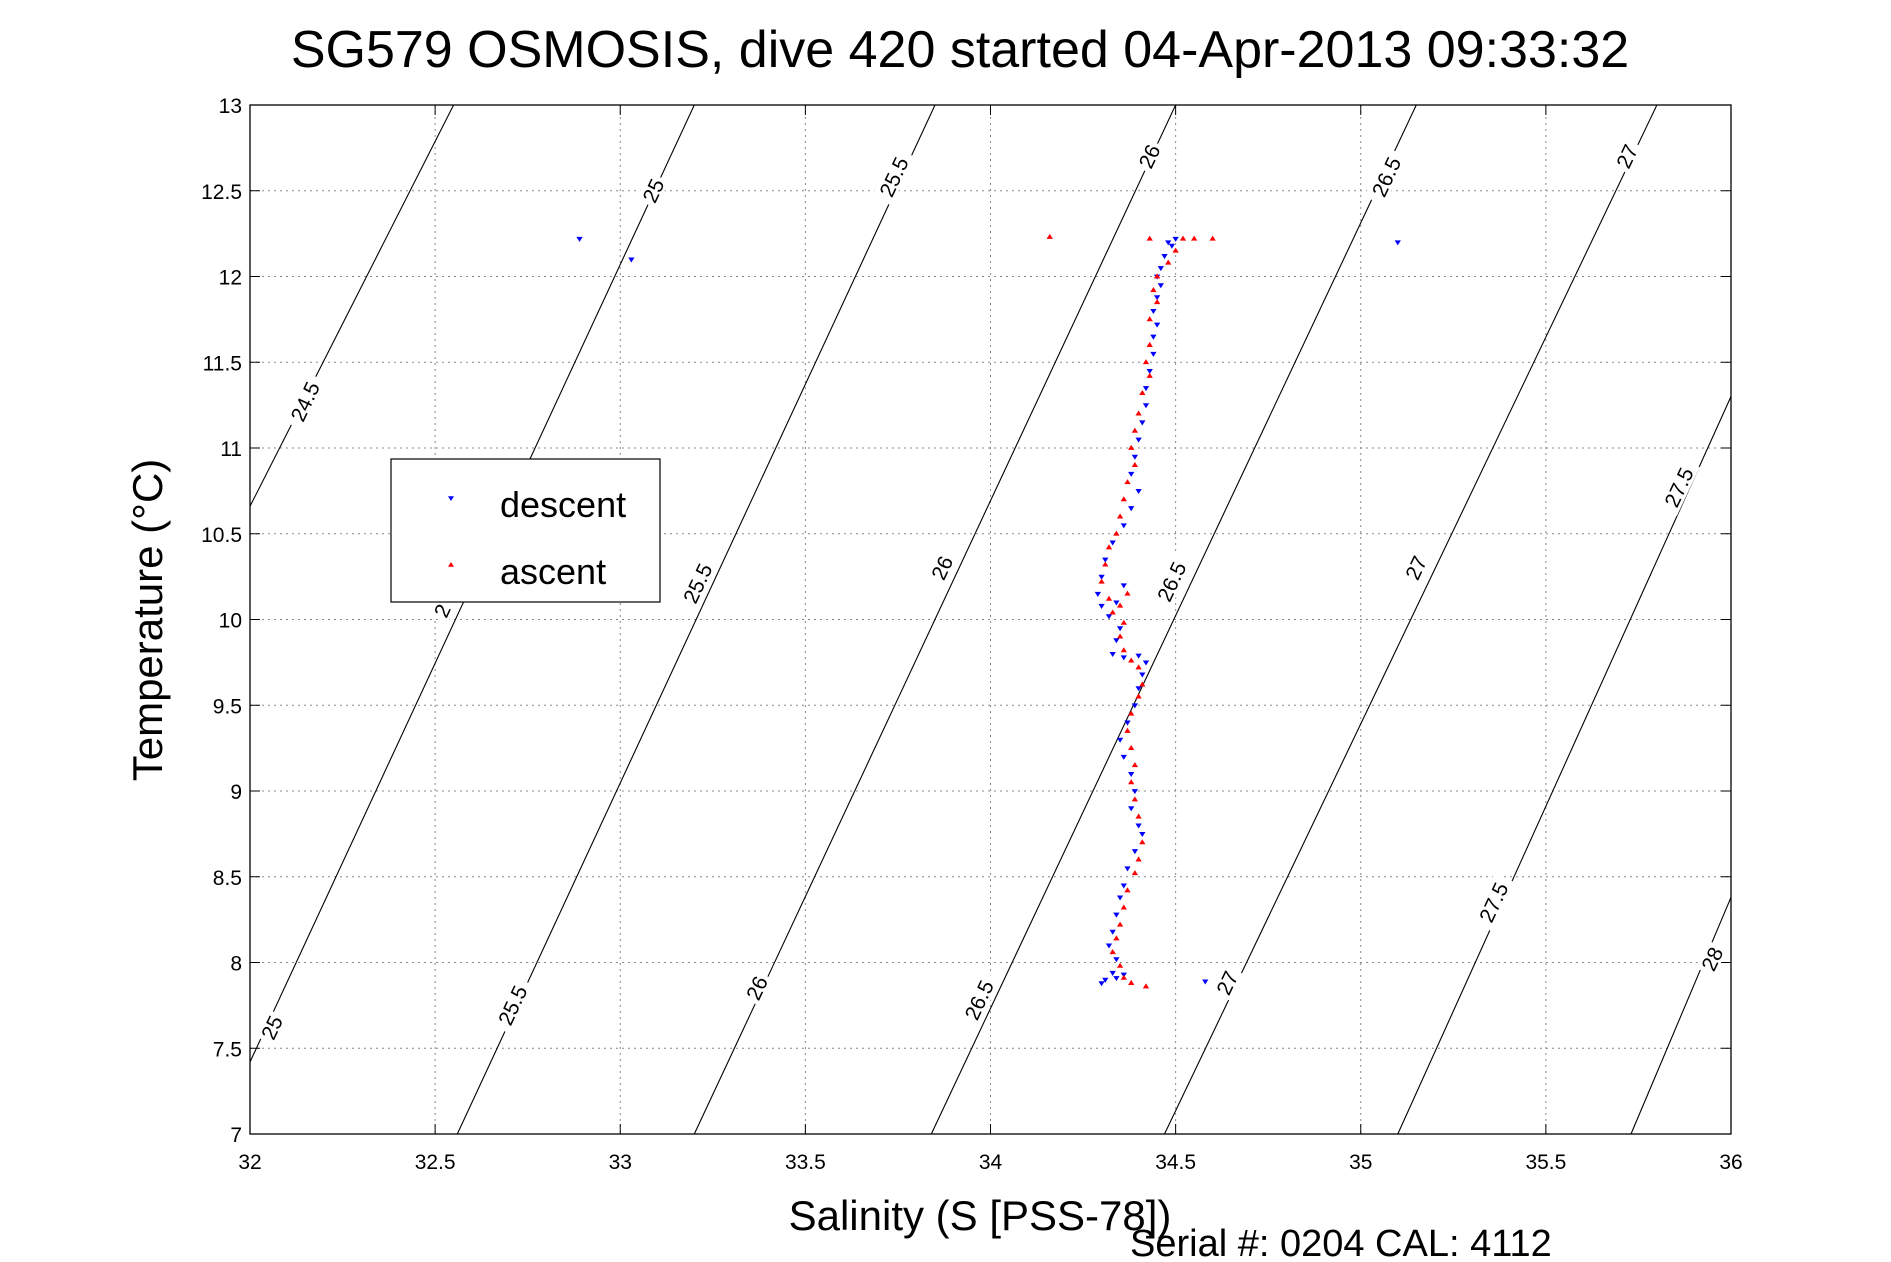 The width and height of the screenshot is (1891, 1262). Describe the element at coordinates (451, 498) in the screenshot. I see `legend-descent-marker` at that location.